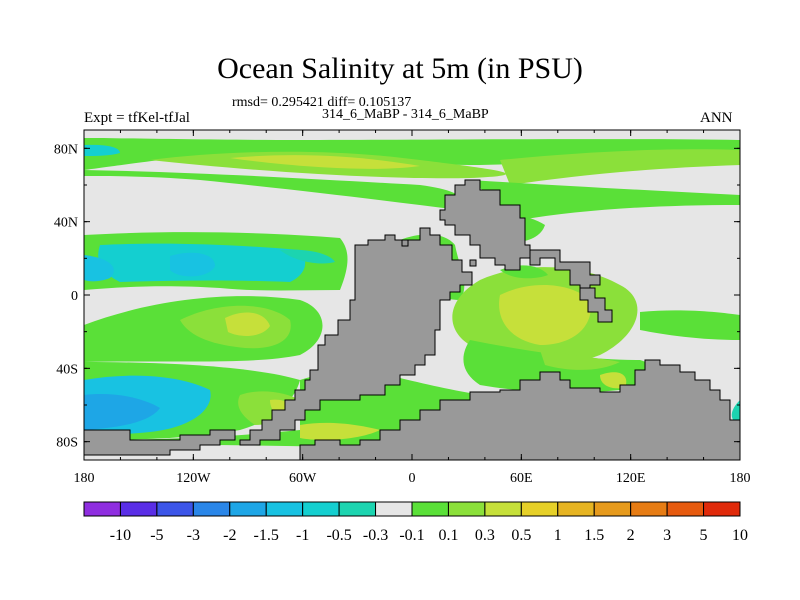 The width and height of the screenshot is (800, 600). Describe the element at coordinates (66, 149) in the screenshot. I see `y-tick-label: 80N` at that location.